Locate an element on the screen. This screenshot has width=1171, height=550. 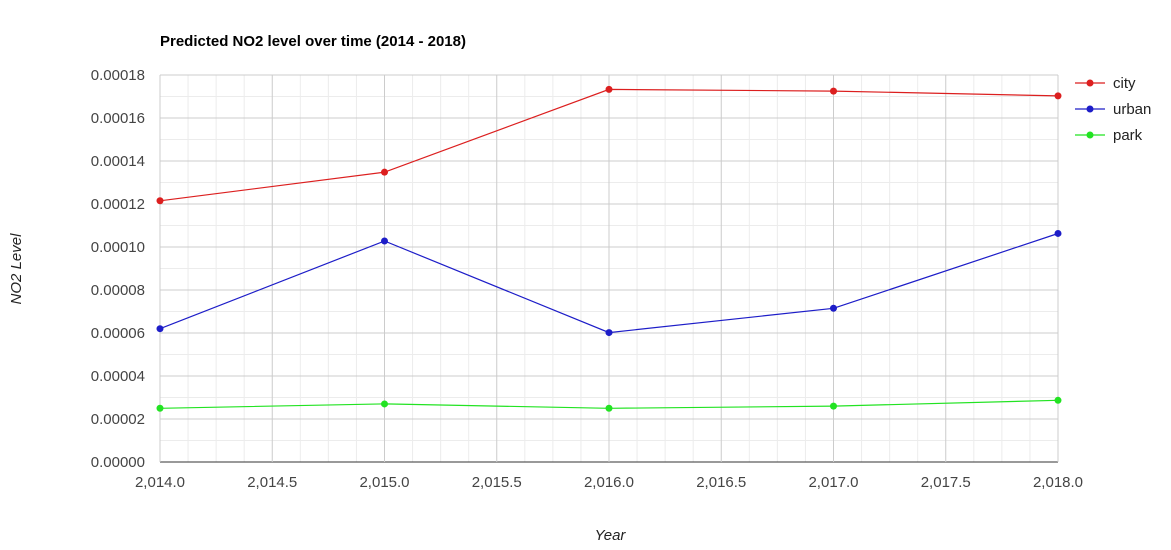
x-tick-label: 2,017.5 is located at coordinates (946, 482).